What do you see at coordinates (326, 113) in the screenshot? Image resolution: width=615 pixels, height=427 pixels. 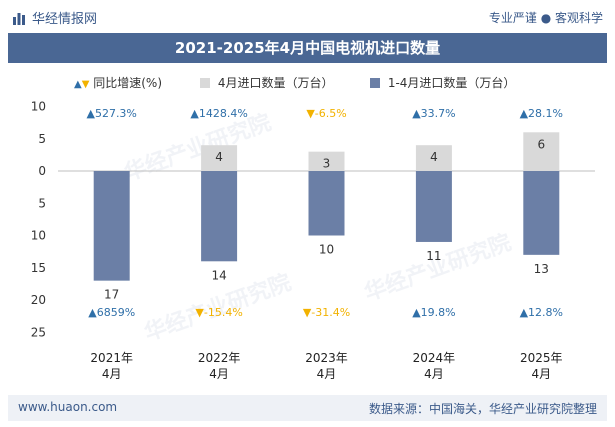 I see `growth-monthly-label: ▼-6.5%` at bounding box center [326, 113].